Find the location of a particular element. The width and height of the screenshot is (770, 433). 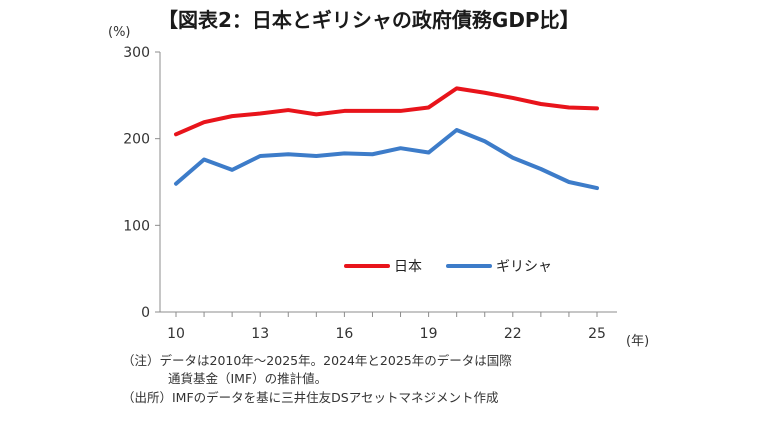

note-line-1: （注）データは2010年～2025年。2024年と2025年のデータは国際 is located at coordinates (317, 360).